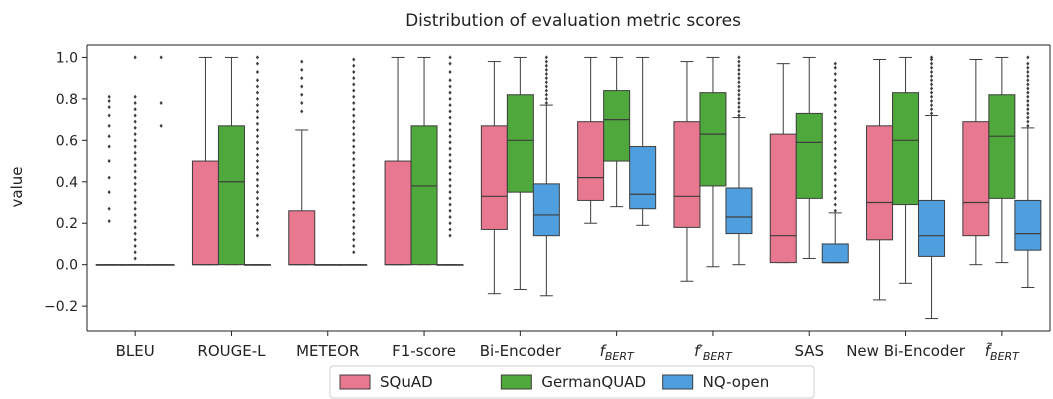  I want to click on category-label: F1-score, so click(424, 351).